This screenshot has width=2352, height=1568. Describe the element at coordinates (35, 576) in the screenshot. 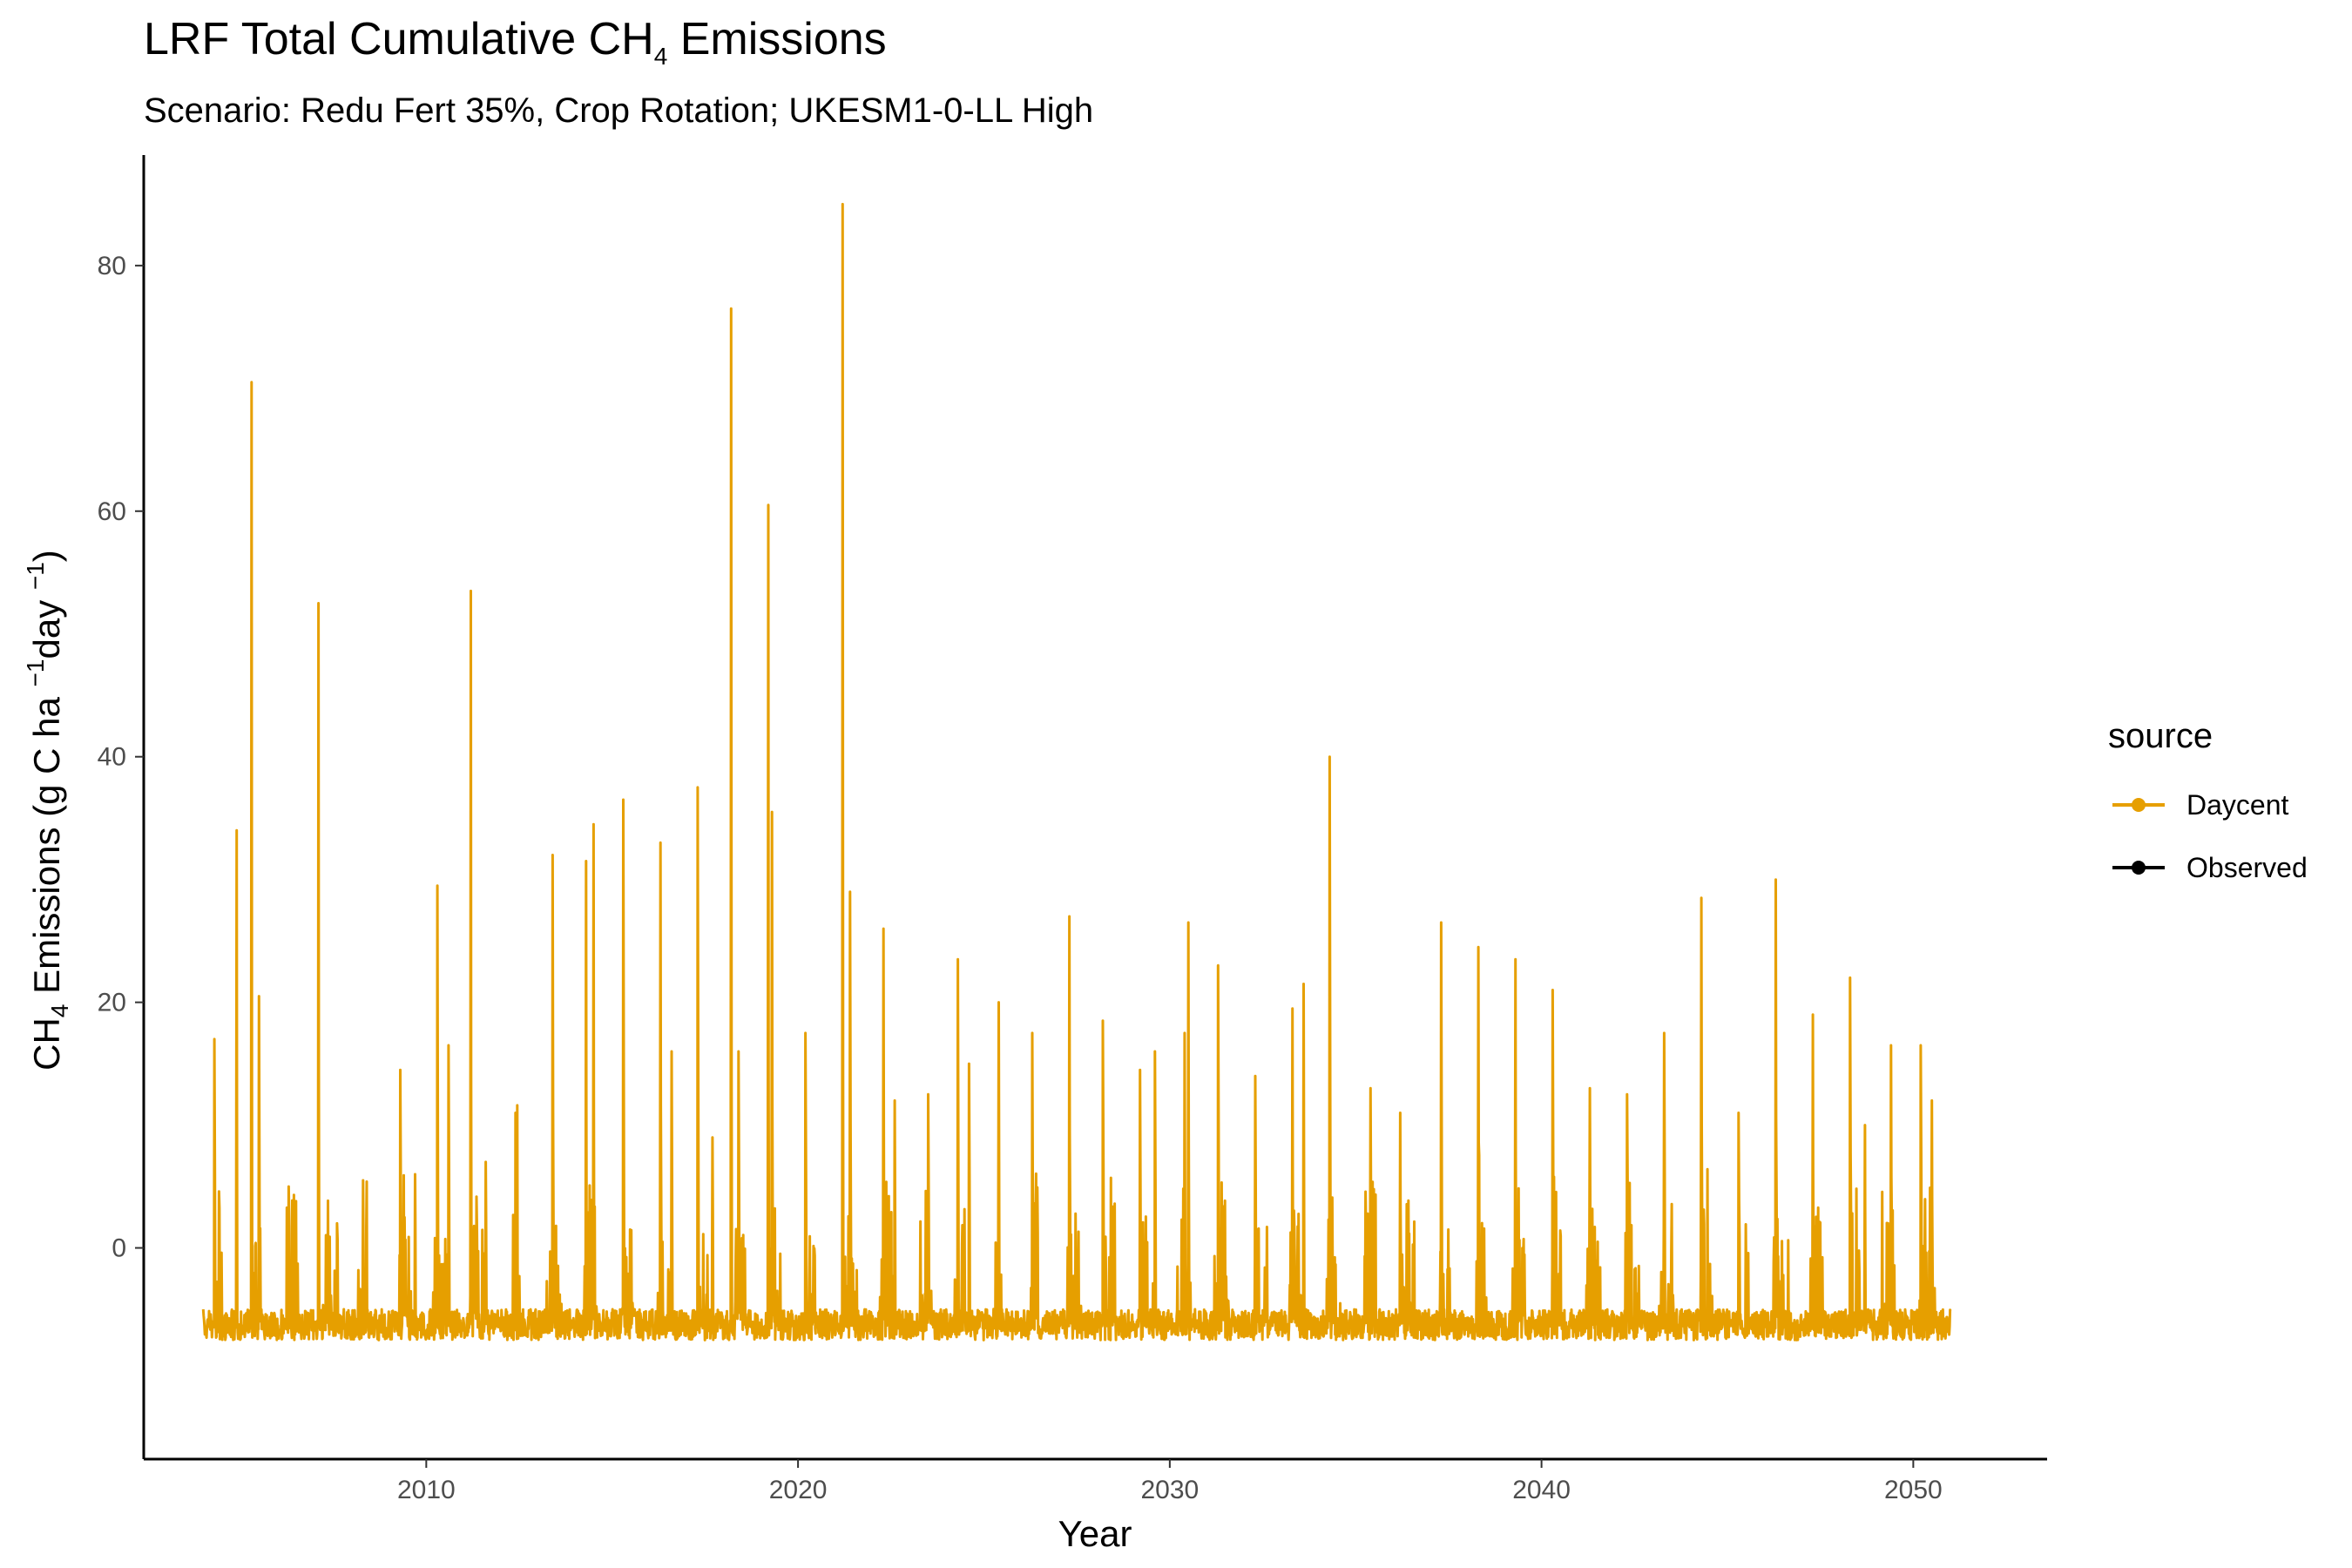

I see `y-axis-title-exp2: −1` at that location.